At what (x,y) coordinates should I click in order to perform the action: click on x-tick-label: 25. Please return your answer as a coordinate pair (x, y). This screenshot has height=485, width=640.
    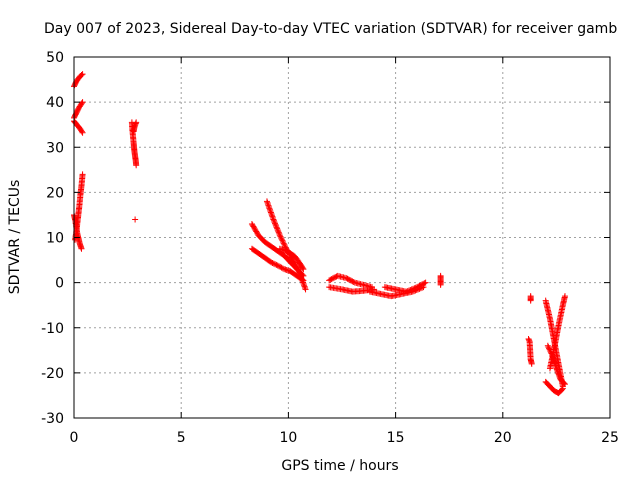
    Looking at the image, I should click on (610, 438).